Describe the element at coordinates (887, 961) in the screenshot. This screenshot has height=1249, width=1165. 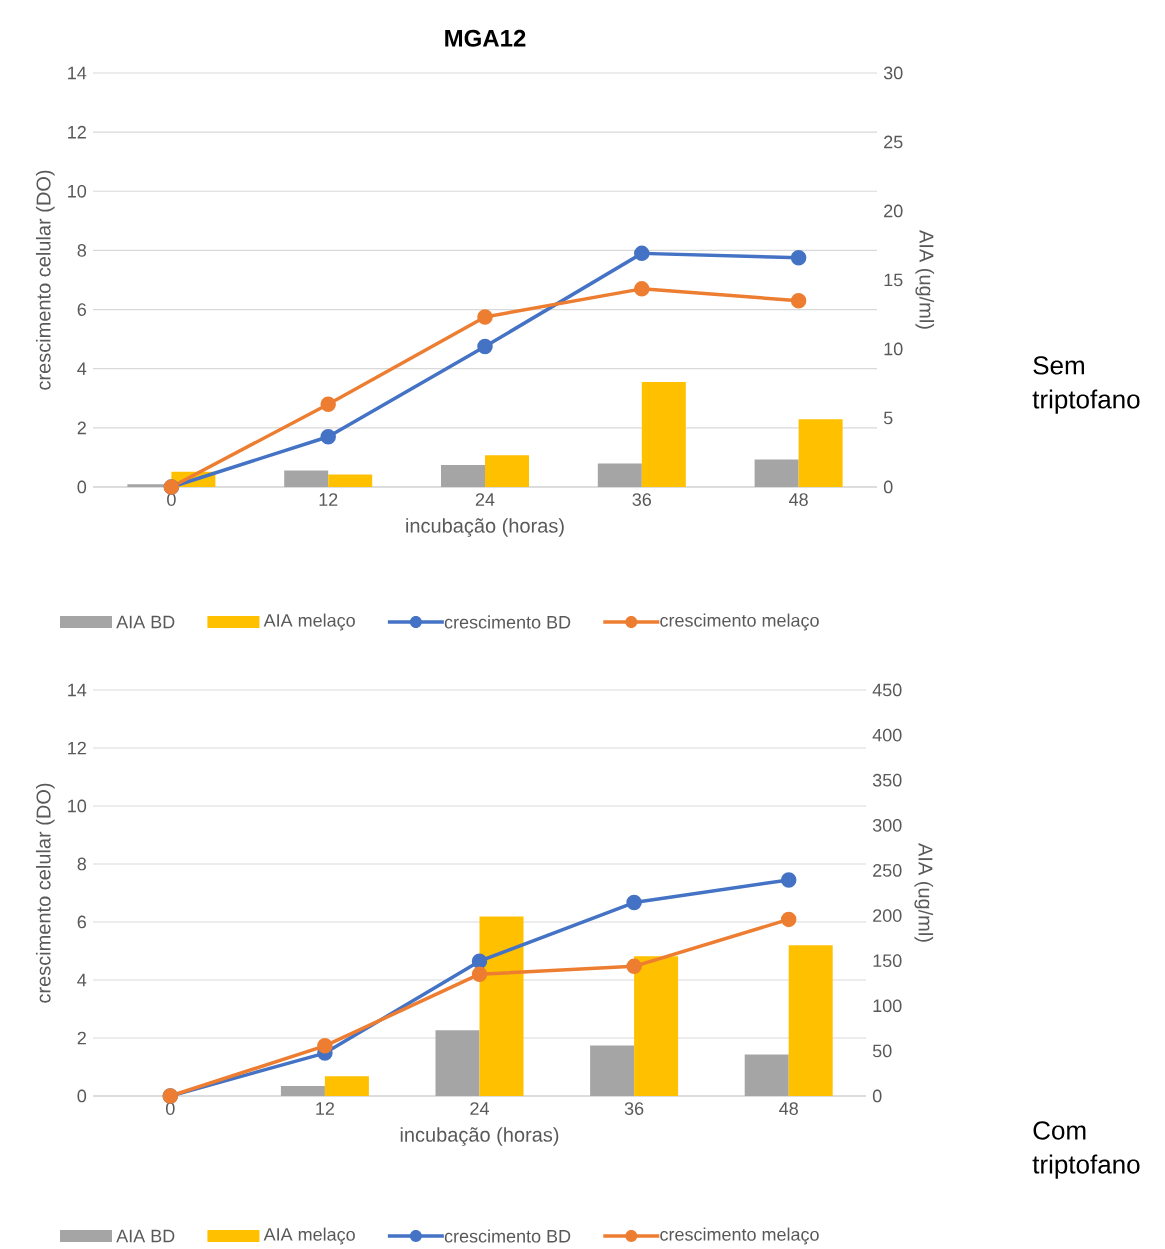
I see `y2-tick-label: 150` at that location.